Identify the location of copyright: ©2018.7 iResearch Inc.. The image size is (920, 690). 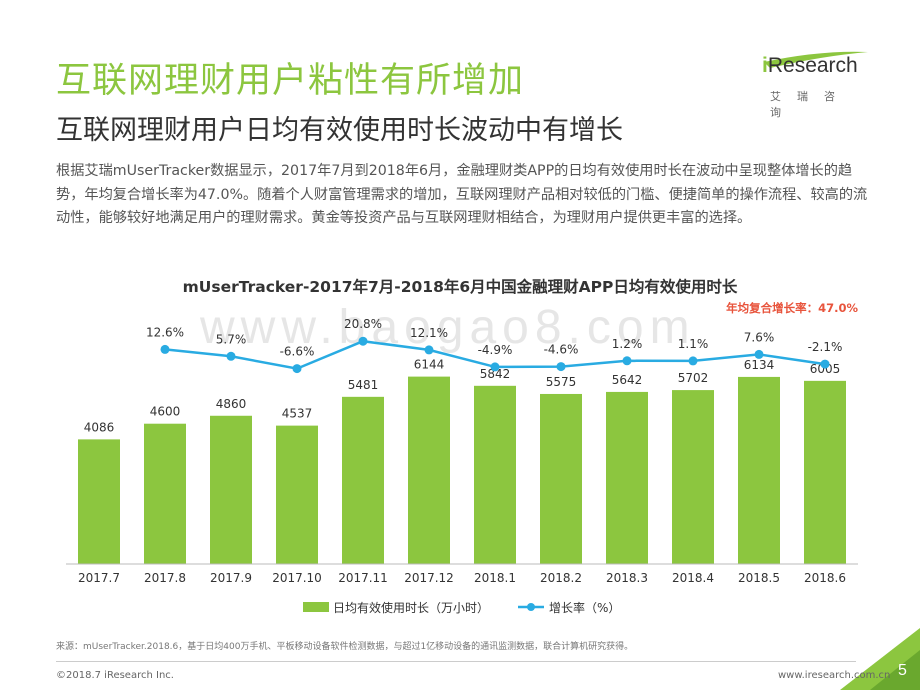
(115, 675).